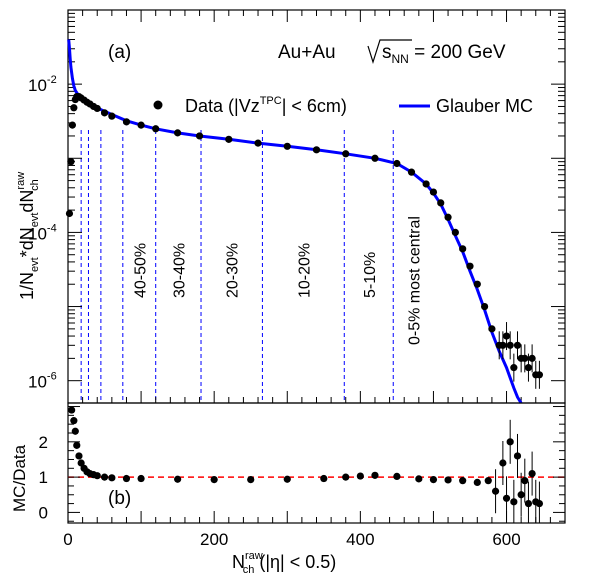 This screenshot has height=577, width=600. What do you see at coordinates (414, 280) in the screenshot?
I see `centrality-label: 0-5% most central` at bounding box center [414, 280].